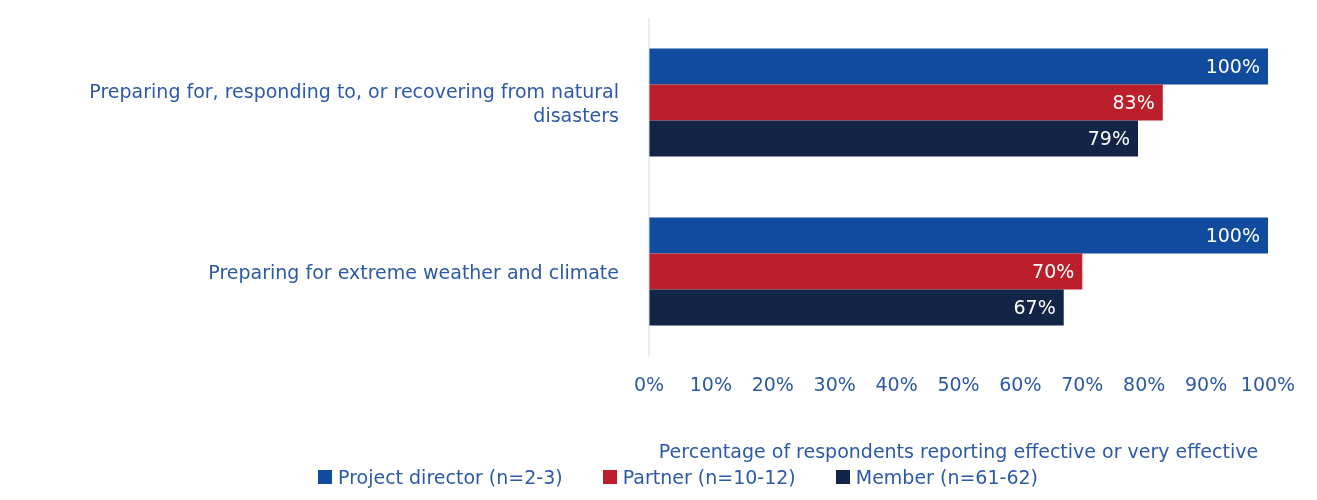 The height and width of the screenshot is (500, 1317). I want to click on x-tick-label: 10%, so click(711, 384).